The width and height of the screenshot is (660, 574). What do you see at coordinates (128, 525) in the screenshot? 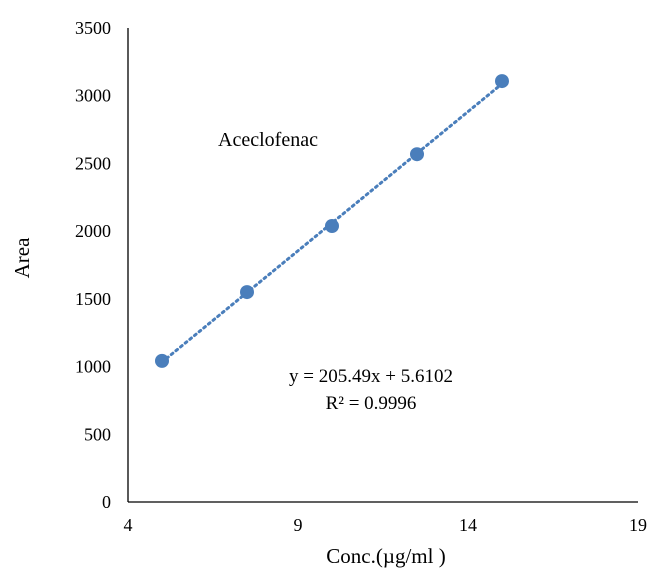
I see `x-tick-label: 4` at bounding box center [128, 525].